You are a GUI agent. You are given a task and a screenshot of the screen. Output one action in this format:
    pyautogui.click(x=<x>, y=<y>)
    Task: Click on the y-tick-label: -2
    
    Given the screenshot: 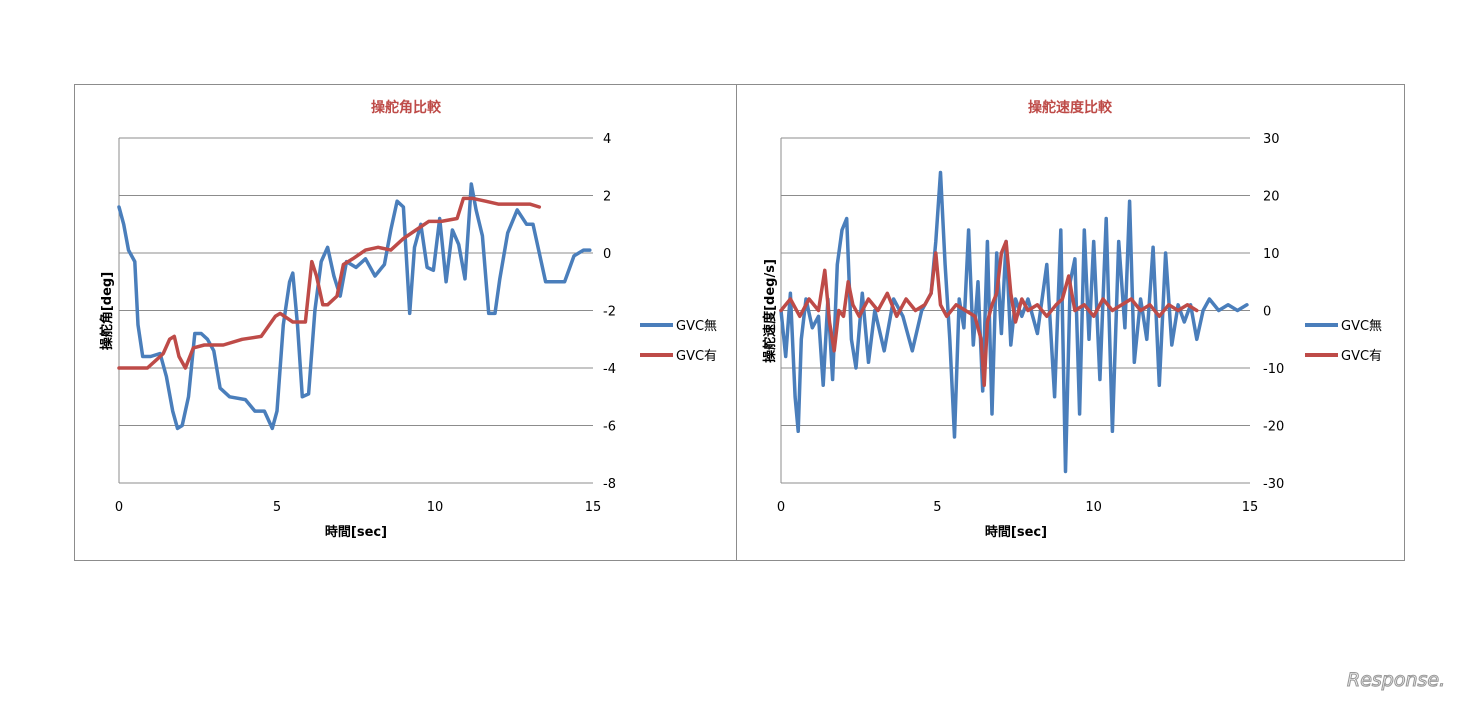 What is the action you would take?
    pyautogui.click(x=609, y=312)
    